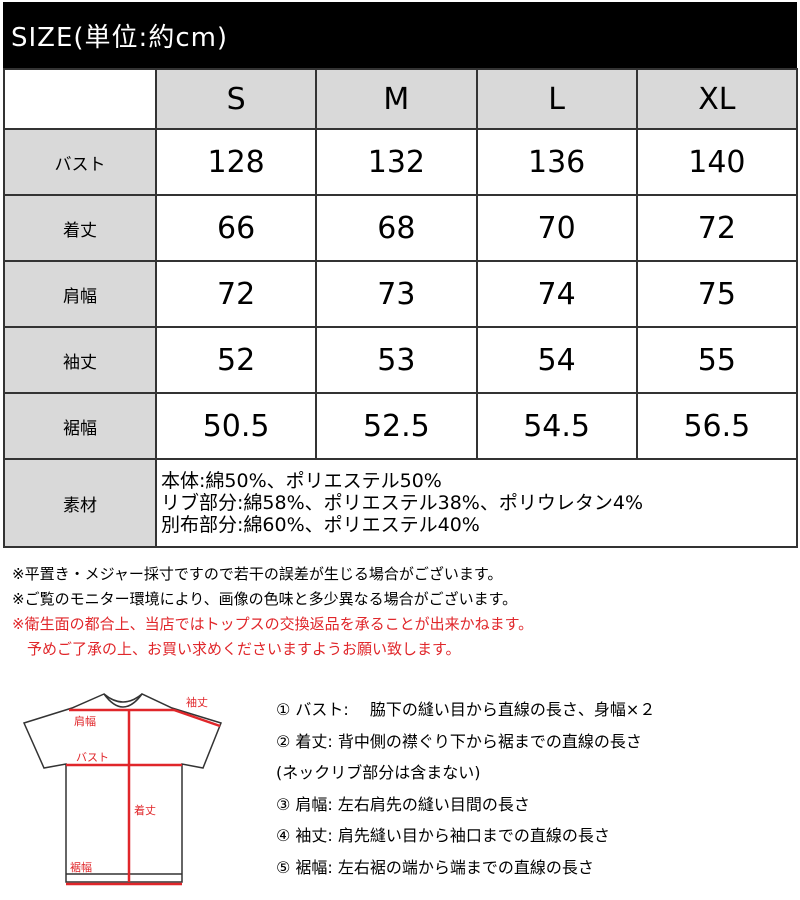 The image size is (800, 900). I want to click on size-header: S, so click(236, 99).